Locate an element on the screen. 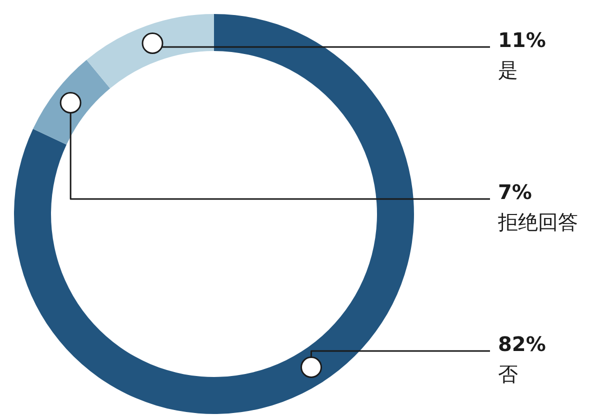  data-label: 7% is located at coordinates (515, 192).